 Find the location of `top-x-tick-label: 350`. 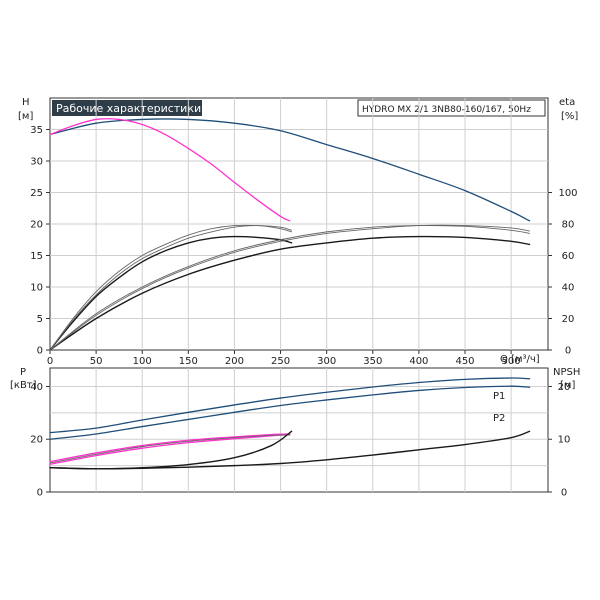

top-x-tick-label: 350 is located at coordinates (372, 361).